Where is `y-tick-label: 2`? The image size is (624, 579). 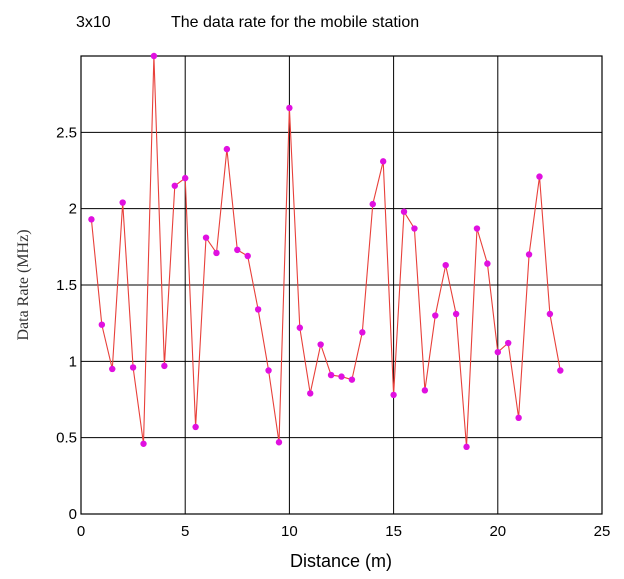
y-tick-label: 2 is located at coordinates (73, 209).